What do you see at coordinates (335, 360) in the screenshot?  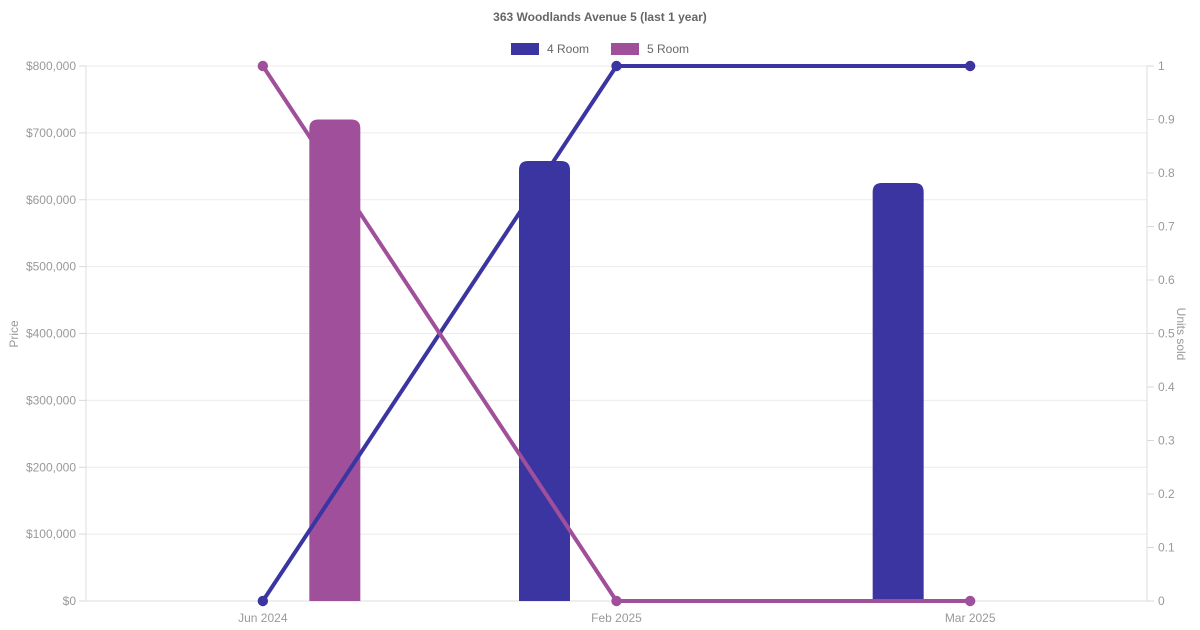 I see `price-bar-5-room` at bounding box center [335, 360].